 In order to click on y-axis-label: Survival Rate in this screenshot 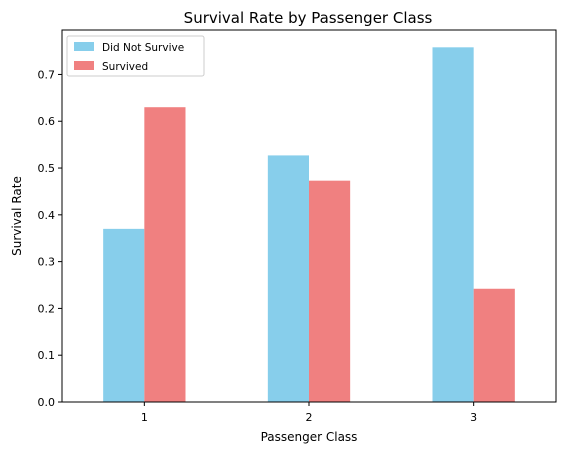, I will do `click(17, 216)`.